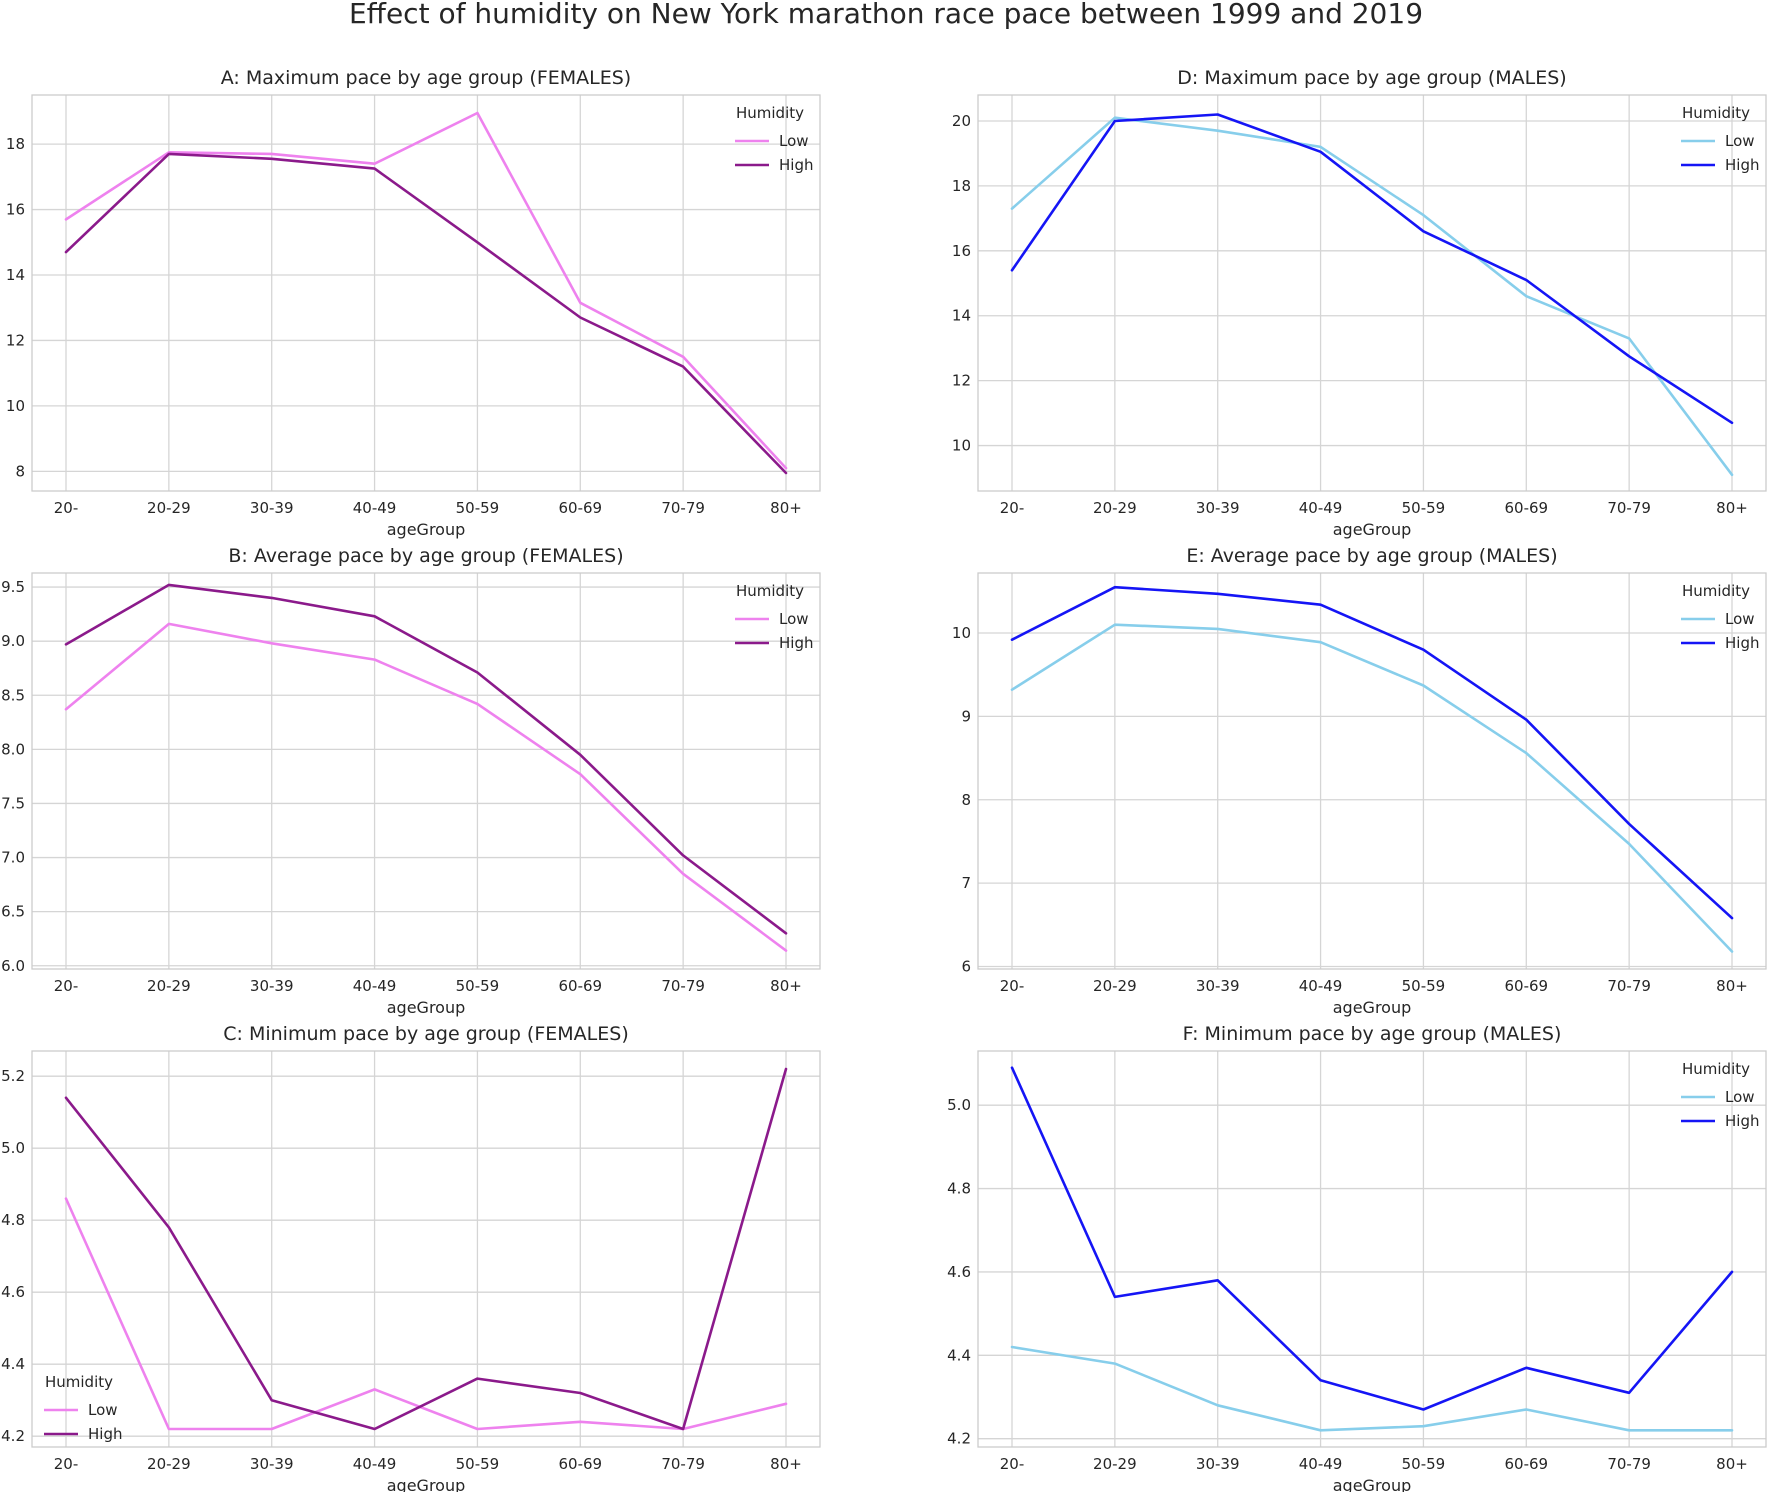 This screenshot has height=1492, width=1772. I want to click on y-tick-label: 16, so click(961, 251).